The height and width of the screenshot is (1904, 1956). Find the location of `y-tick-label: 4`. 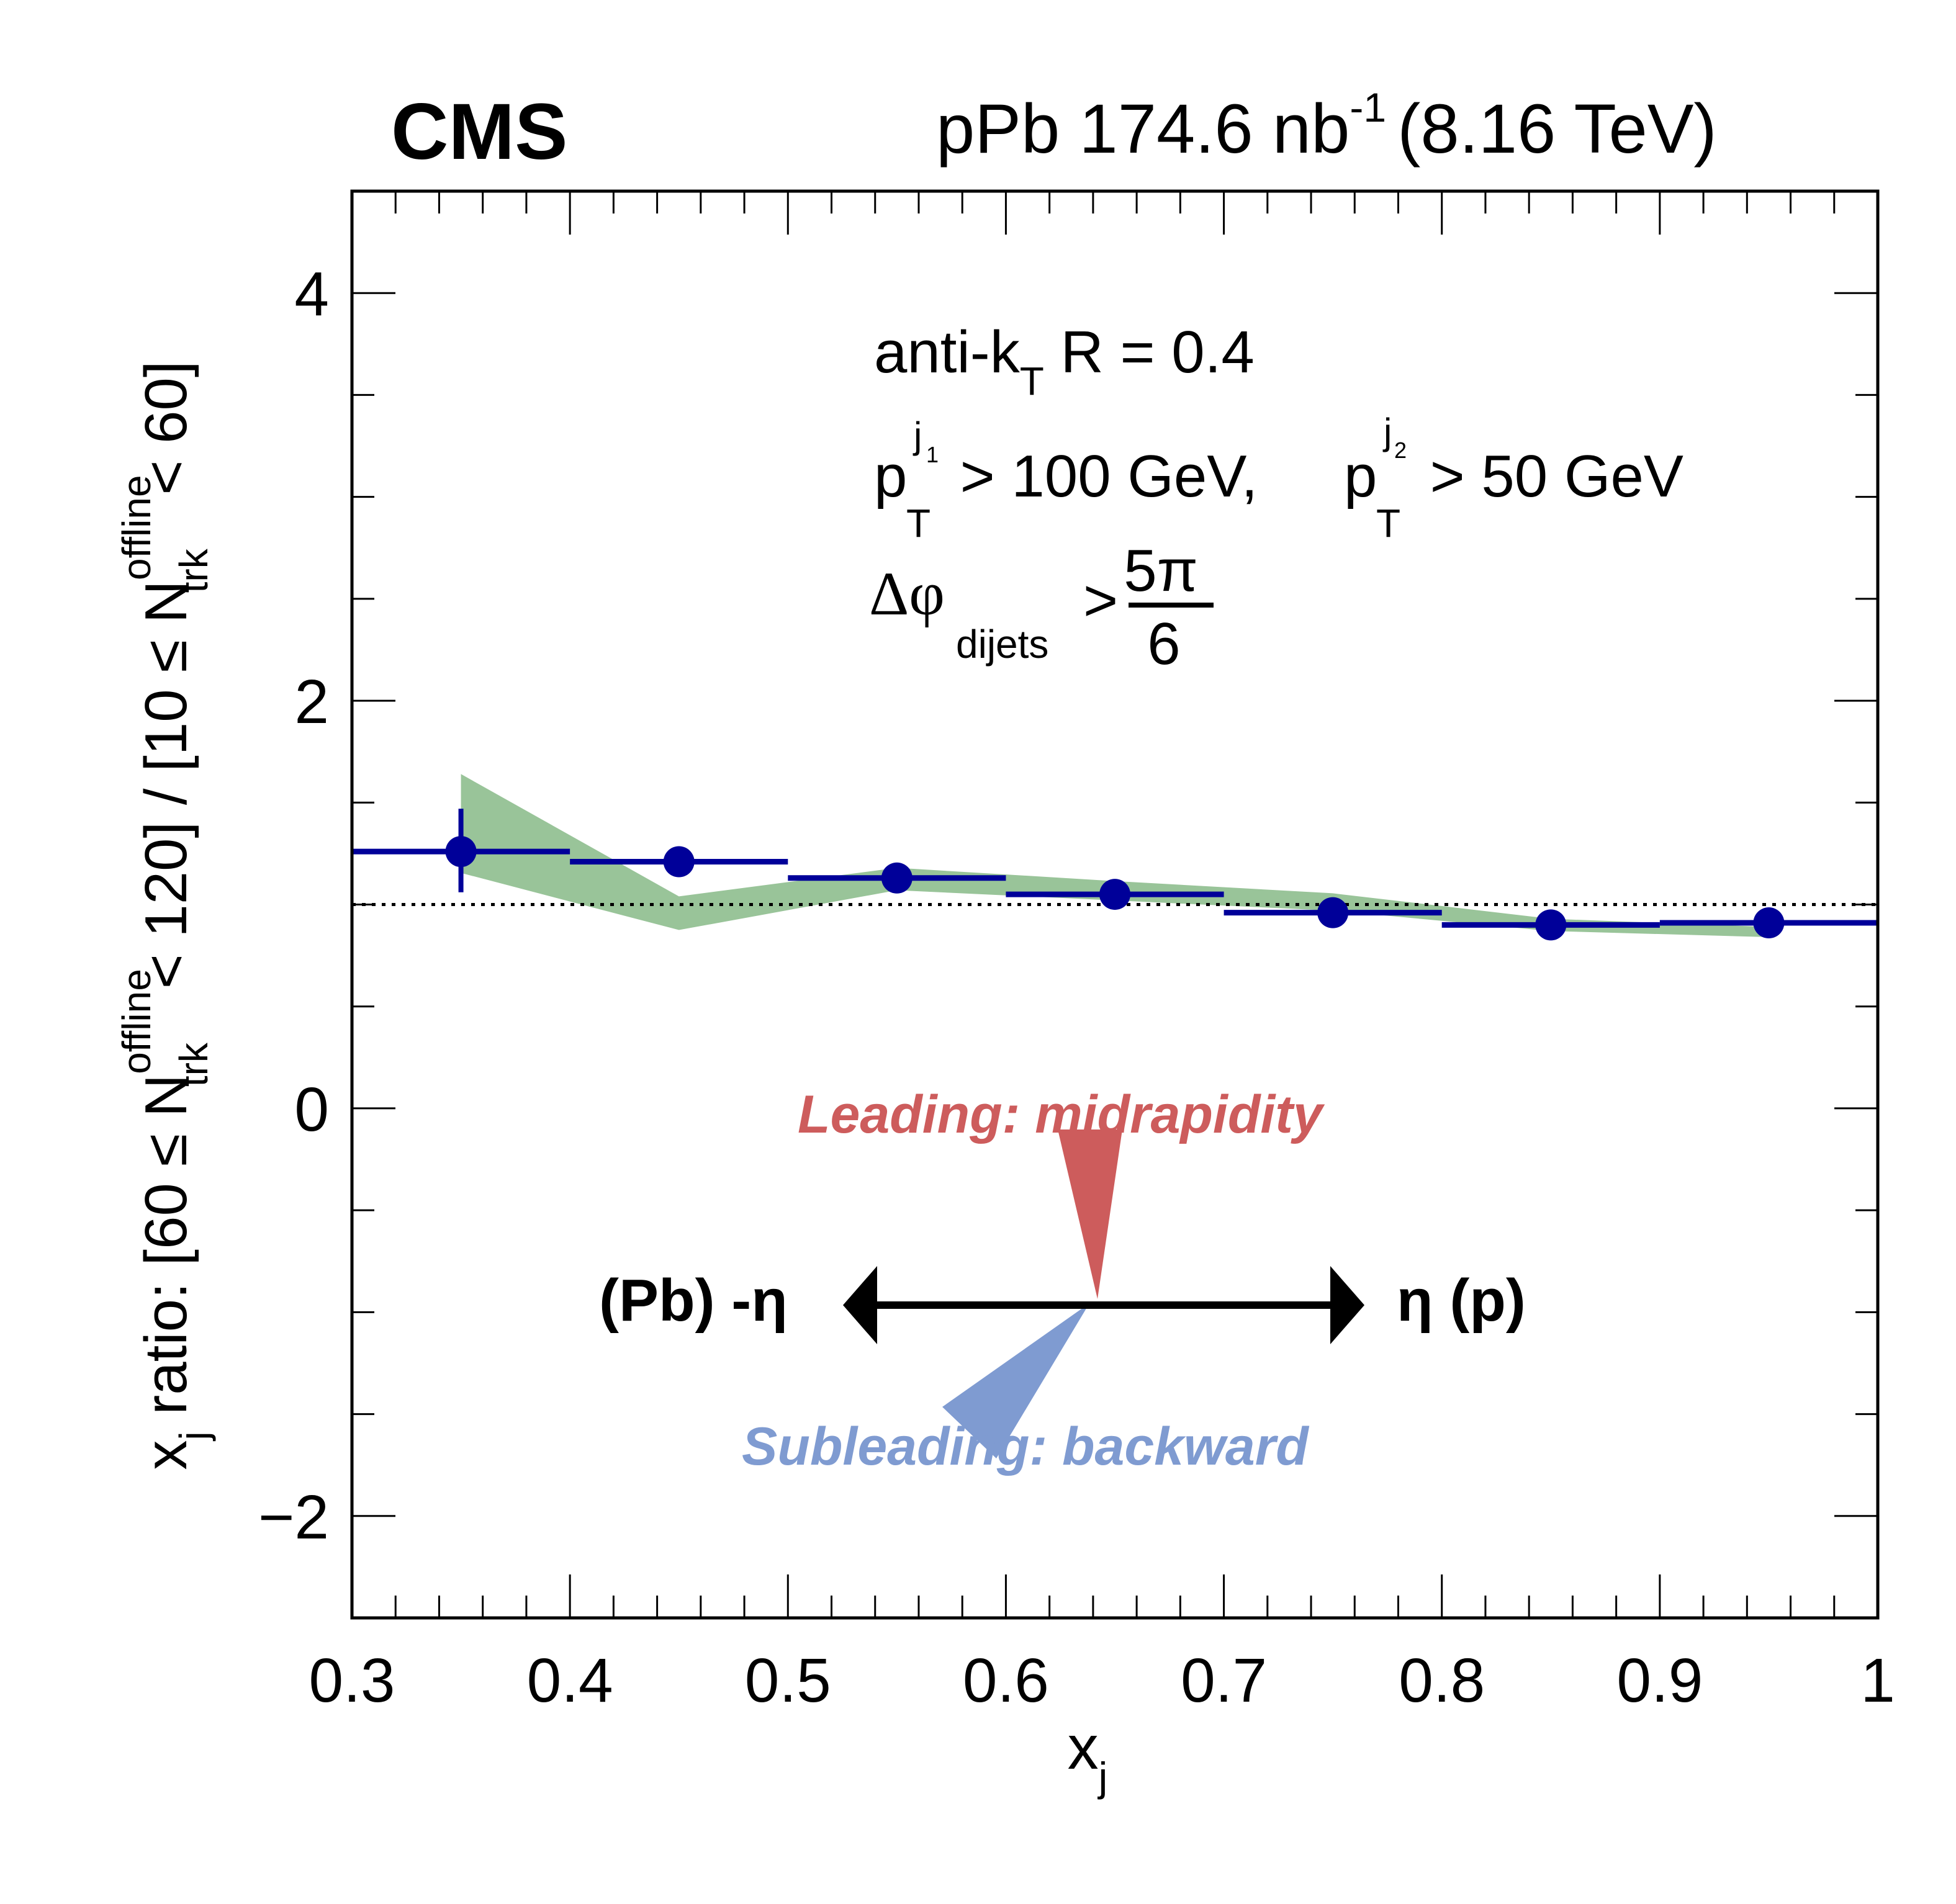

y-tick-label: 4 is located at coordinates (311, 294).